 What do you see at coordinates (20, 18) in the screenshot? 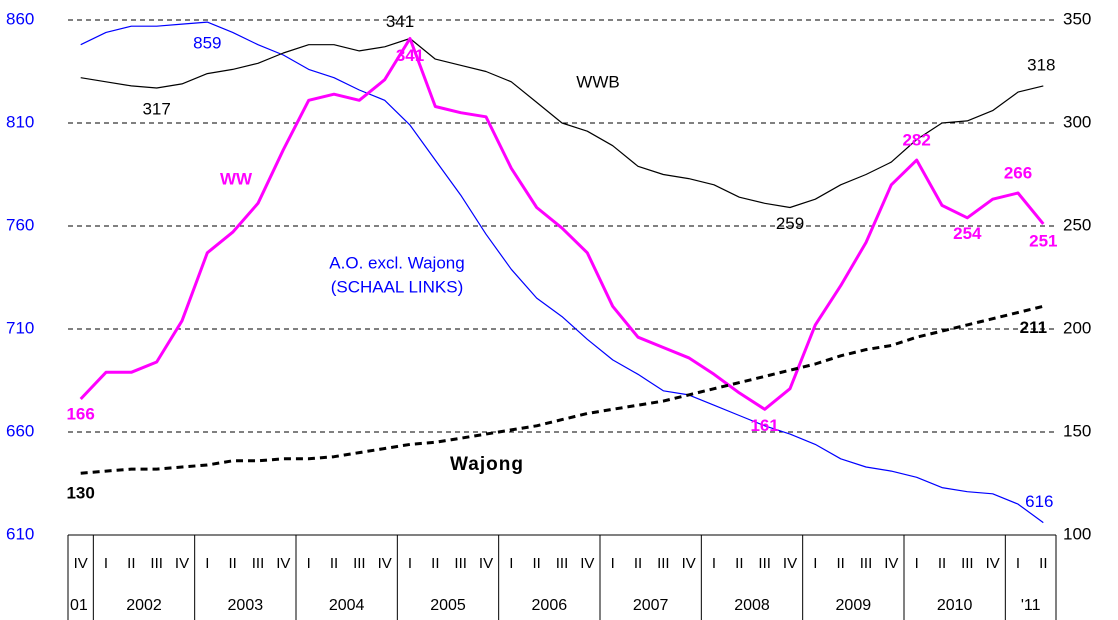
I see `y-tick-label: 860` at bounding box center [20, 18].